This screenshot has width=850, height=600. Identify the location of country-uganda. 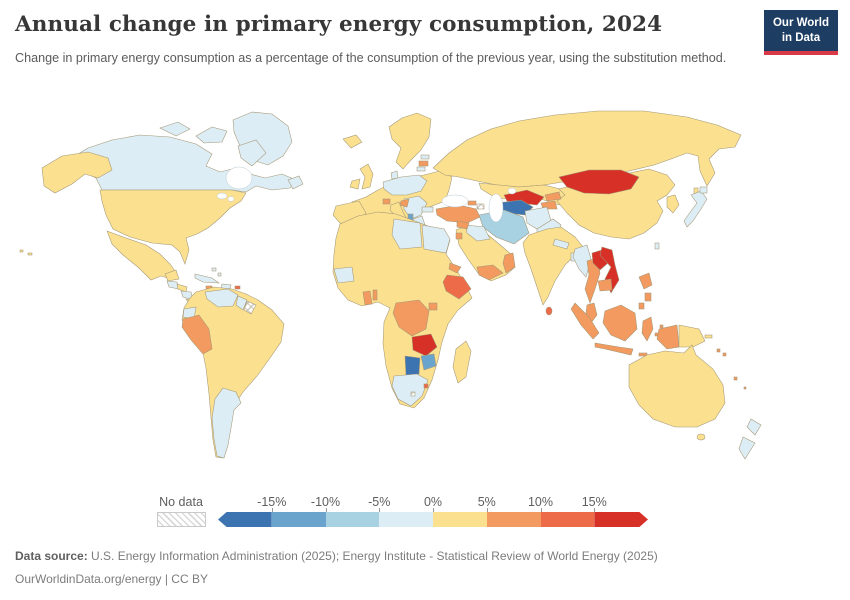
(433, 306).